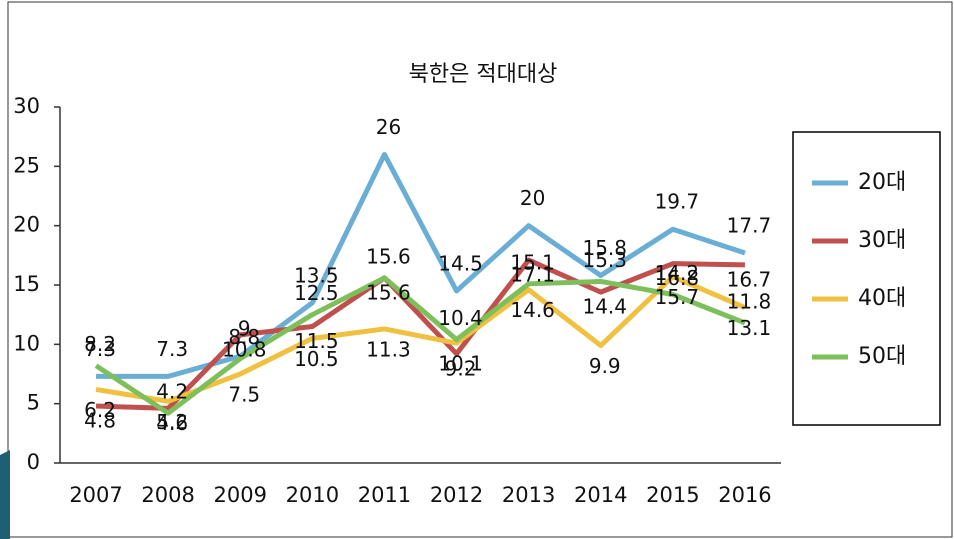 The width and height of the screenshot is (954, 539). What do you see at coordinates (749, 279) in the screenshot?
I see `data-label: 16.7` at bounding box center [749, 279].